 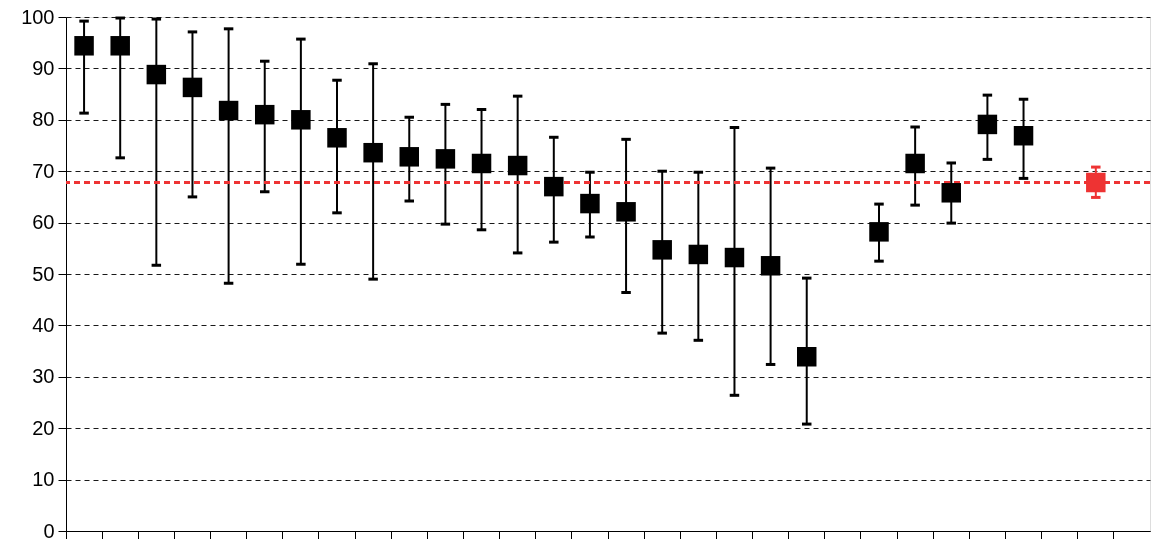 I want to click on y-tick-label: 30, so click(x=43, y=376).